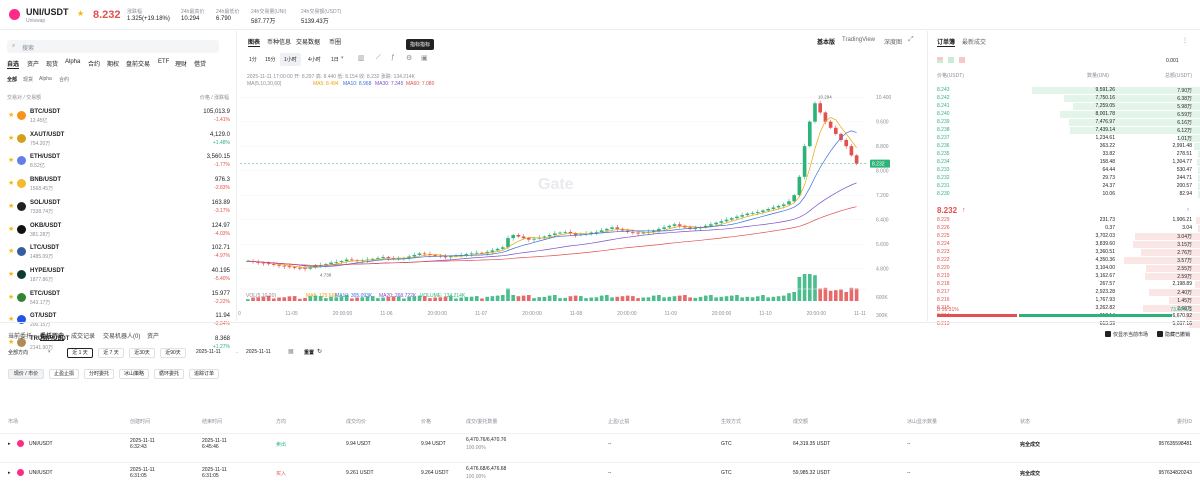 Image resolution: width=1200 pixels, height=492 pixels. Describe the element at coordinates (153, 337) in the screenshot. I see `tab-assets: 资产` at that location.